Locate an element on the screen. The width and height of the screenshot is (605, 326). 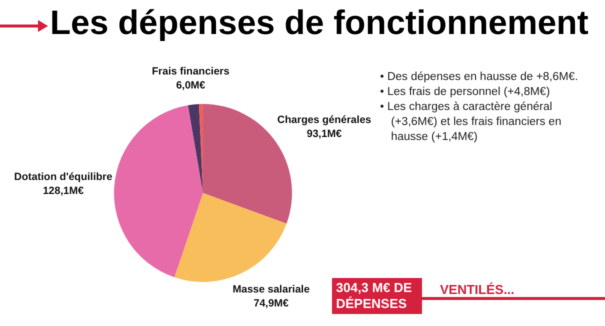
chart-title: Les dépenses de fonctionnement is located at coordinates (319, 23).